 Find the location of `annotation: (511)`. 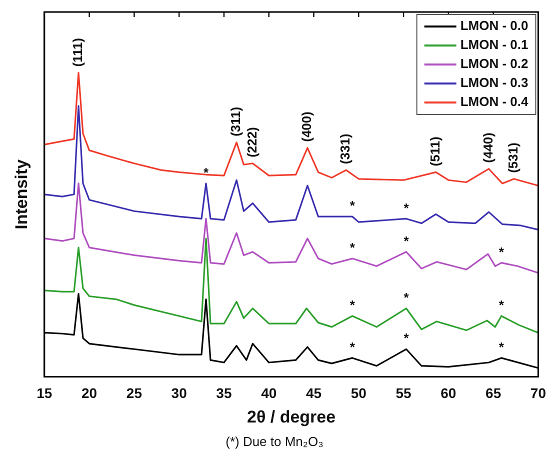

annotation: (511) is located at coordinates (434, 151).